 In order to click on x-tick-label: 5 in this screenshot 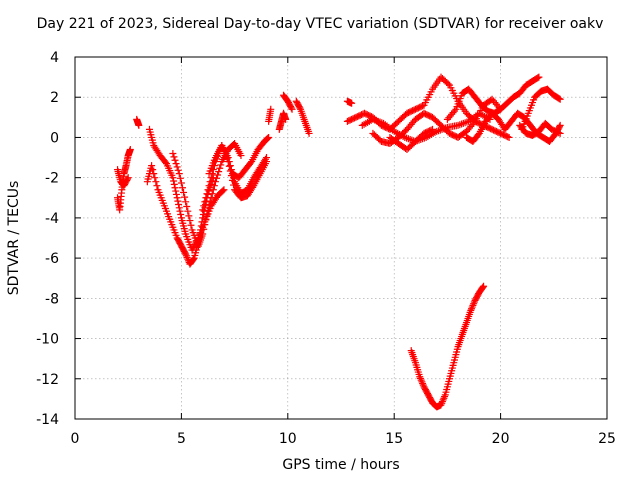, I will do `click(181, 439)`.